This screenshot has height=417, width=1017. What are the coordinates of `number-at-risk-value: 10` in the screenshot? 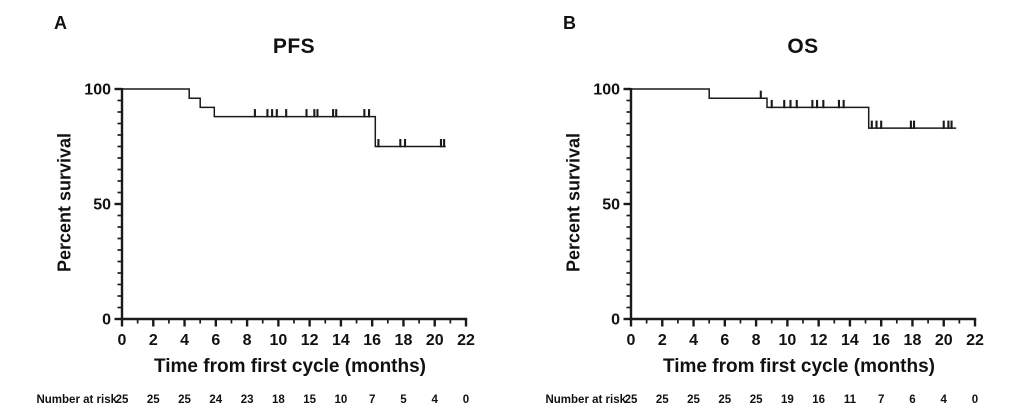 It's located at (341, 400).